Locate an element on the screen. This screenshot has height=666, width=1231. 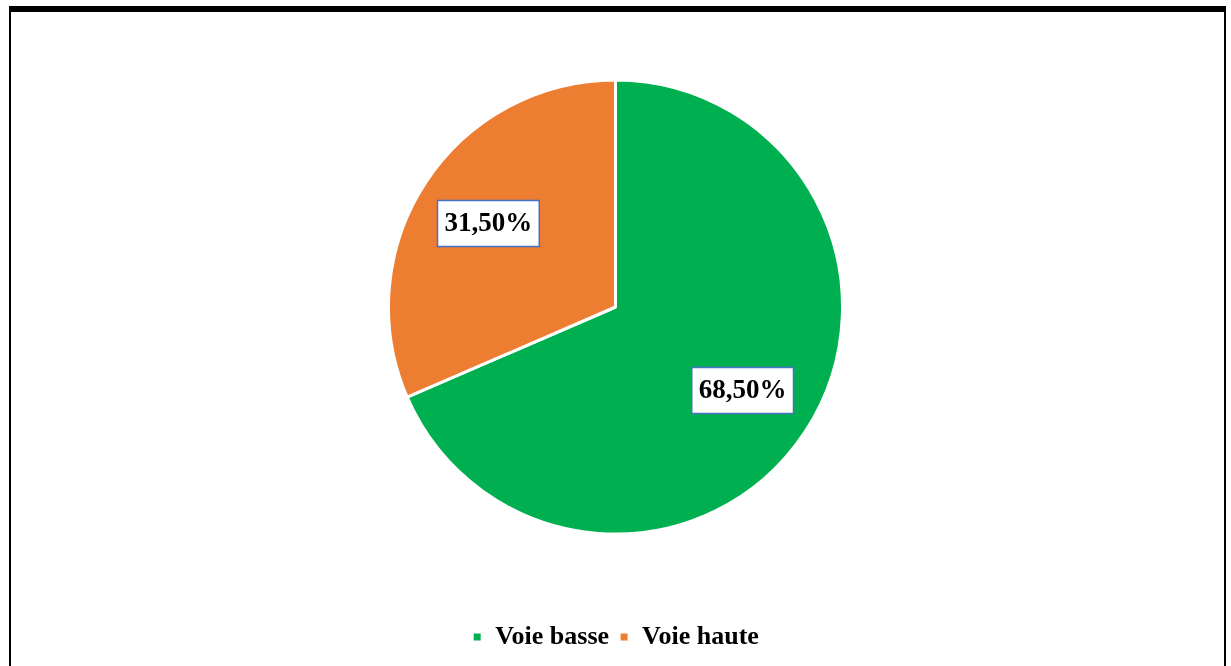
legend-label: Voie basse is located at coordinates (552, 635).